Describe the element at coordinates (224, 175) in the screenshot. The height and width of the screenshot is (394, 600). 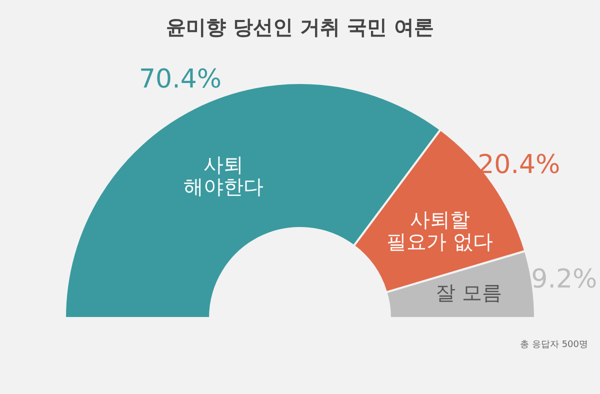
I see `slice-label: 사퇴 해야한다` at that location.